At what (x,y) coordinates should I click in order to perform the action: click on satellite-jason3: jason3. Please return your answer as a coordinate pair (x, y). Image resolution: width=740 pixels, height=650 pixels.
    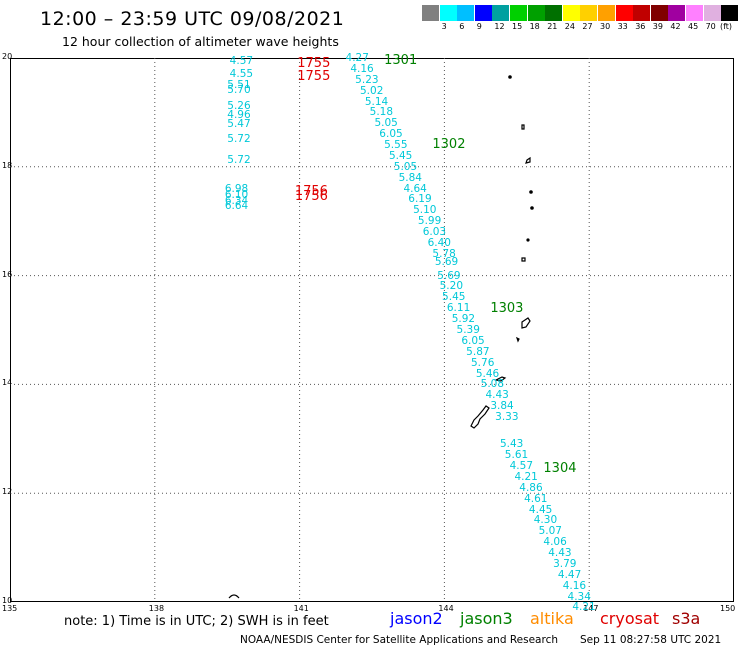
    Looking at the image, I should click on (486, 618).